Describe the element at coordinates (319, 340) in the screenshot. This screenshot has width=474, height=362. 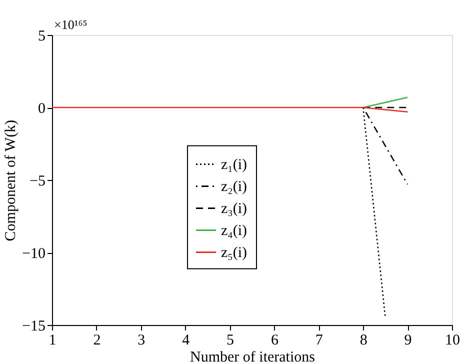
I see `x-tick-label: 7` at that location.